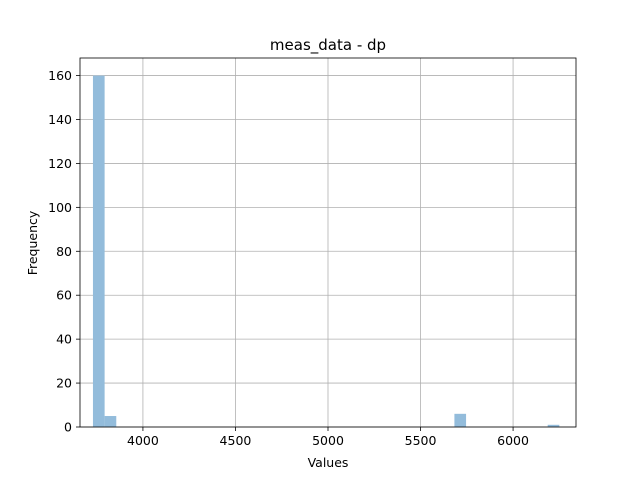 The image size is (640, 480). What do you see at coordinates (421, 440) in the screenshot?
I see `x-tick-label: 5500` at bounding box center [421, 440].